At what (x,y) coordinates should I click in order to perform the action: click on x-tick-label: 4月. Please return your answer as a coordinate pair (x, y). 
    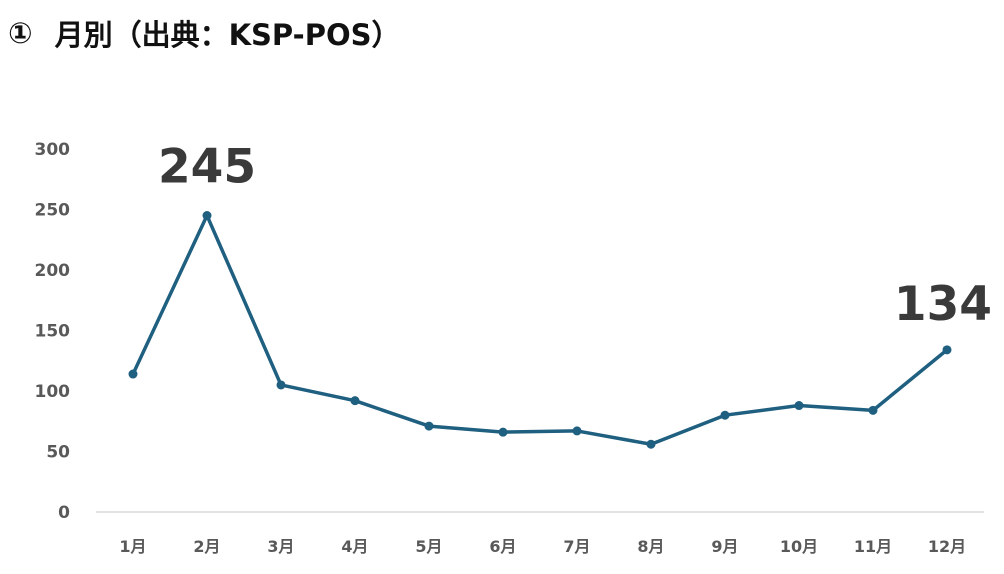
    Looking at the image, I should click on (354, 546).